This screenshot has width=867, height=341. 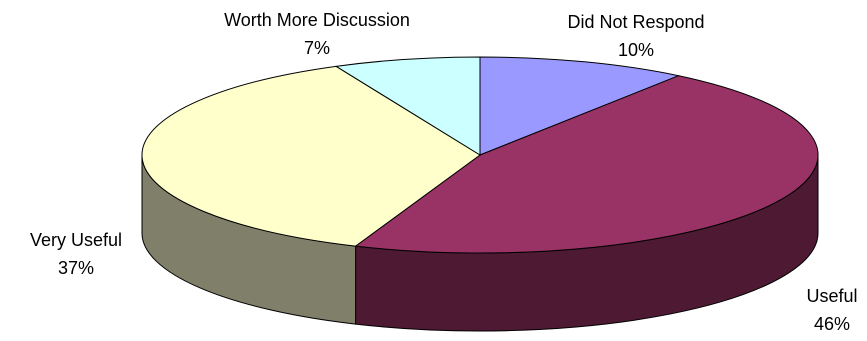 I want to click on pie-slice-did-not-respond, so click(x=580, y=106).